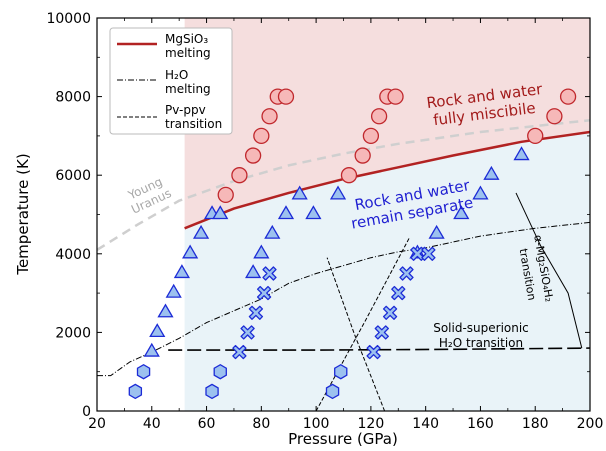  I want to click on legend-pvppv-label-1: Pv-ppv, so click(185, 110).